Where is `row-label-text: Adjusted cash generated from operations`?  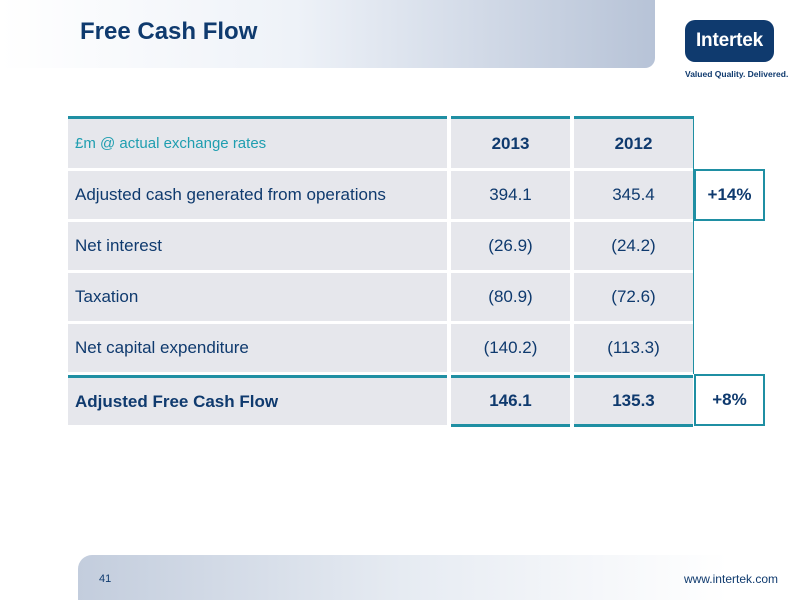
row-label-text: Adjusted cash generated from operations is located at coordinates (230, 194).